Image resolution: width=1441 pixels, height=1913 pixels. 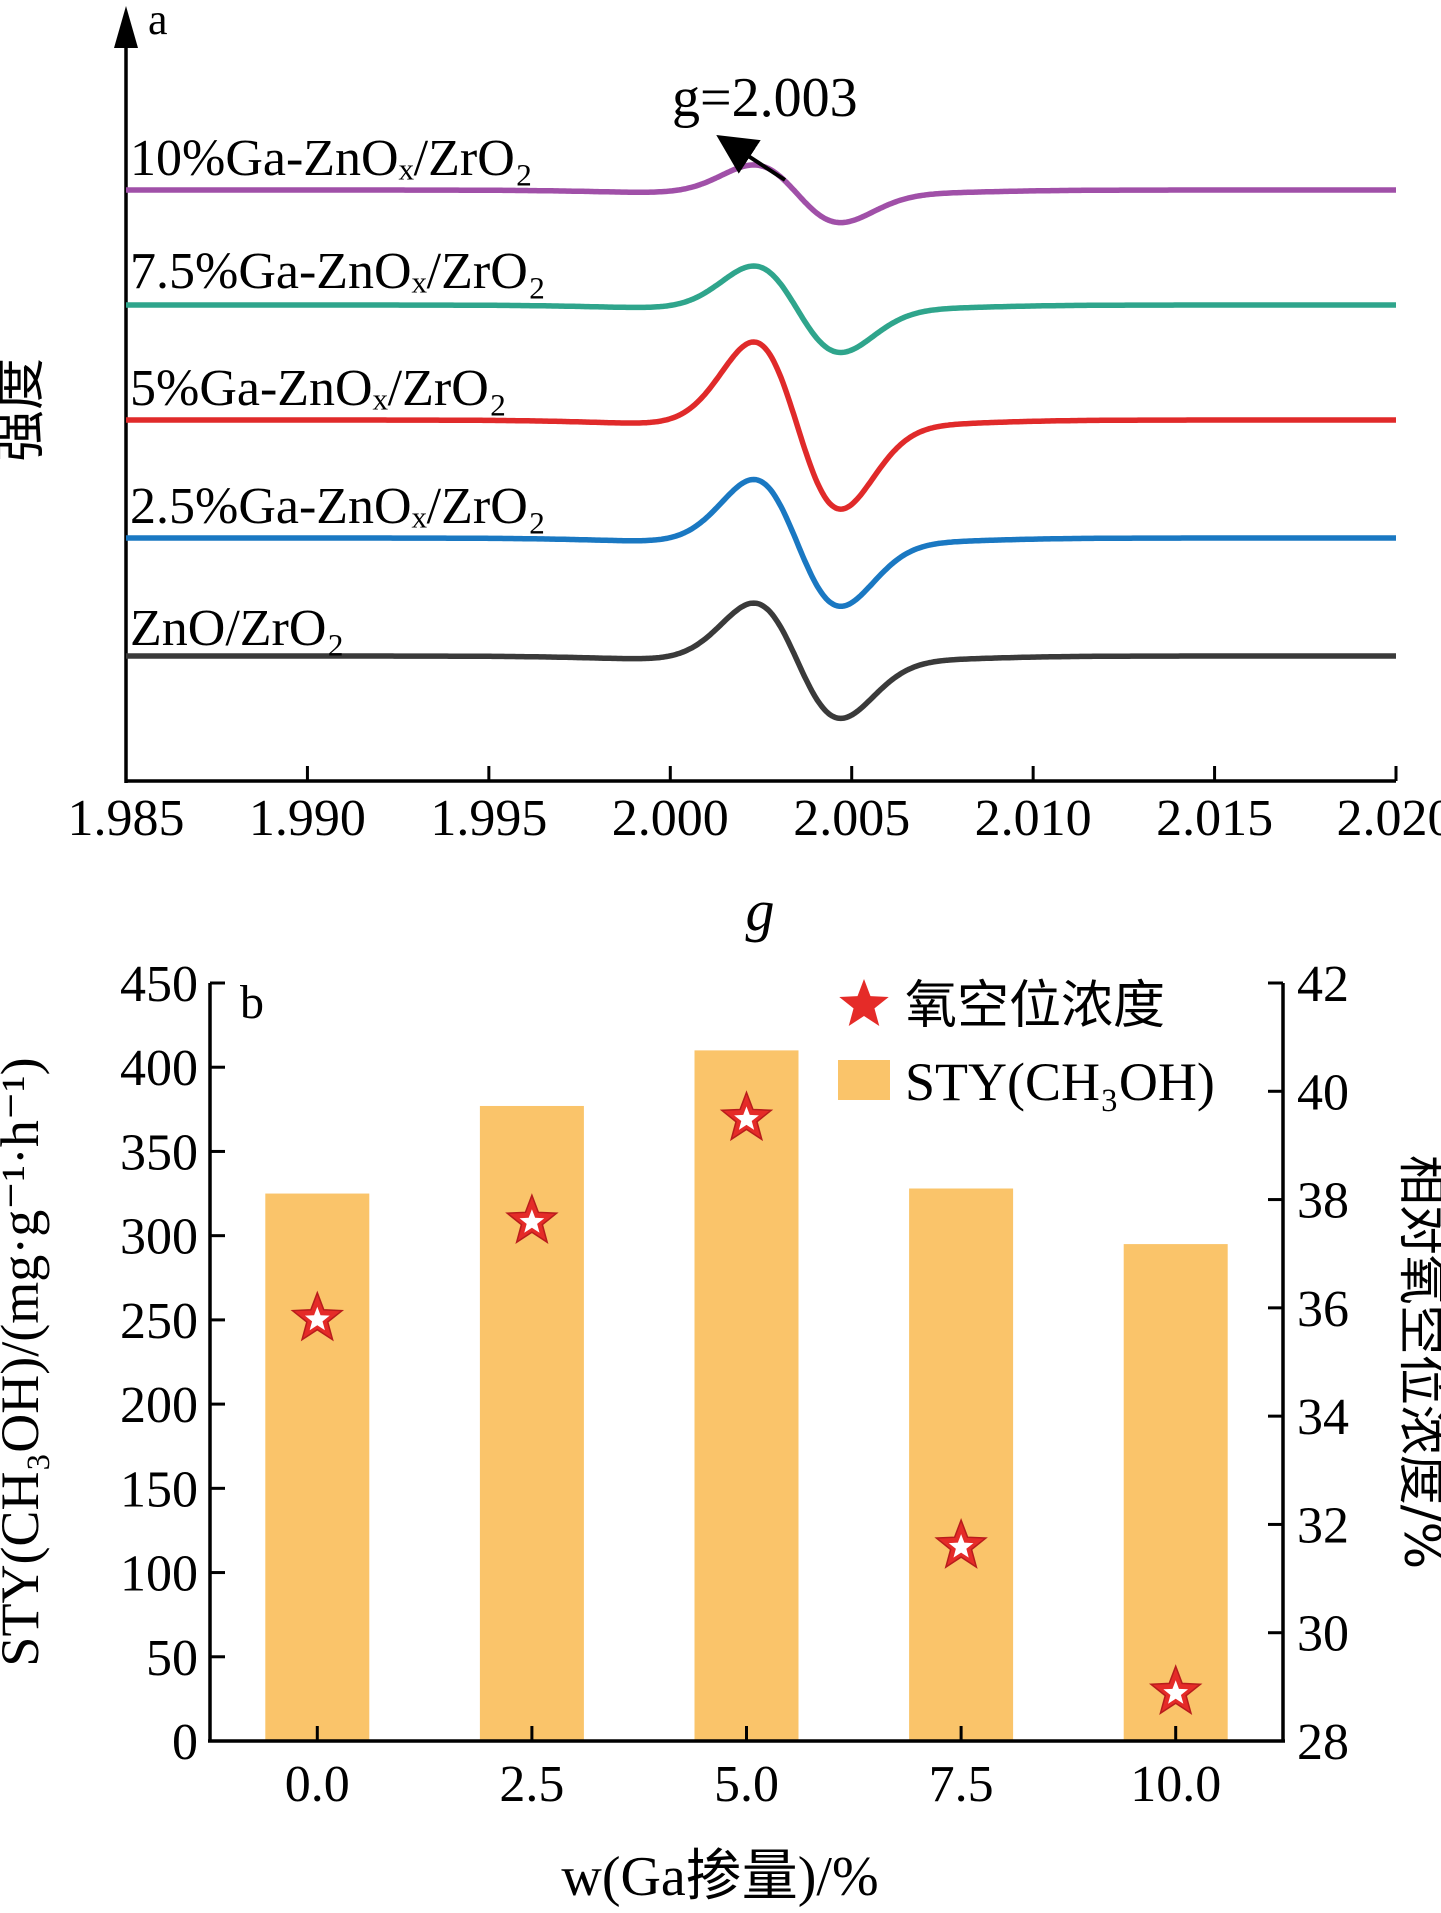 I want to click on panel-b-left-tick-label: 400, so click(x=159, y=1068).